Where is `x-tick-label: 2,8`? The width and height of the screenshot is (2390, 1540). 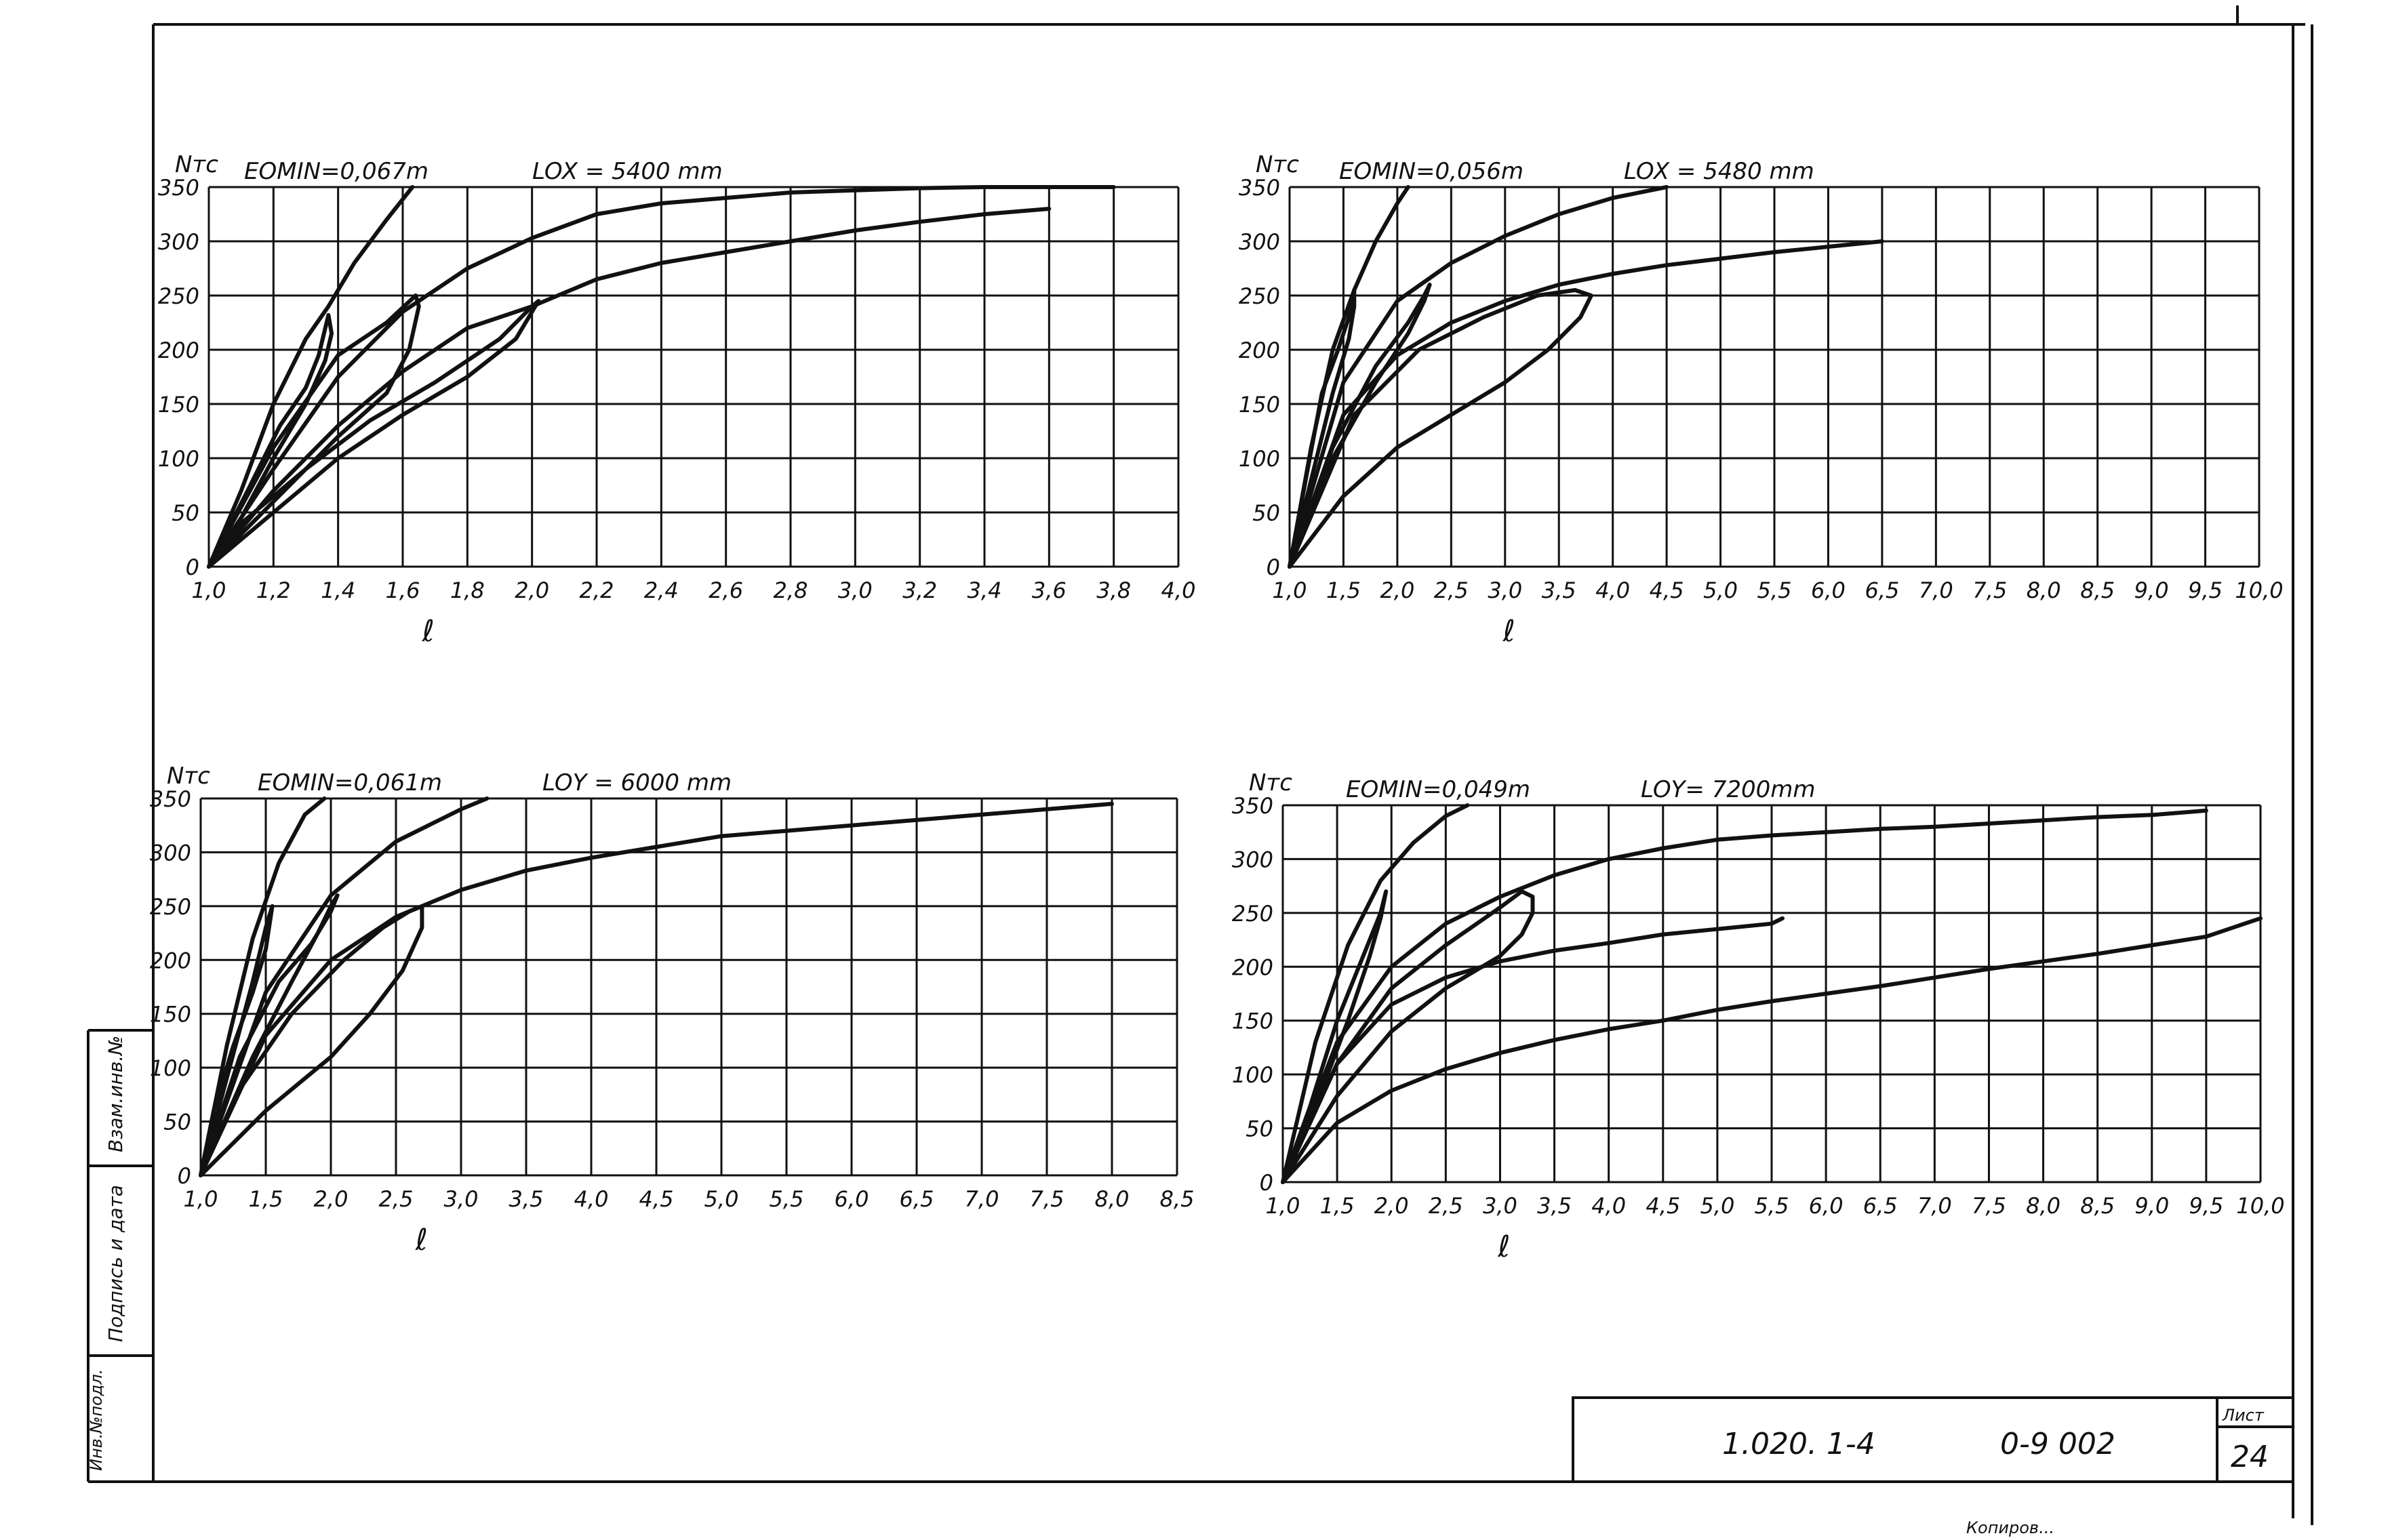
x-tick-label: 2,8 is located at coordinates (791, 591).